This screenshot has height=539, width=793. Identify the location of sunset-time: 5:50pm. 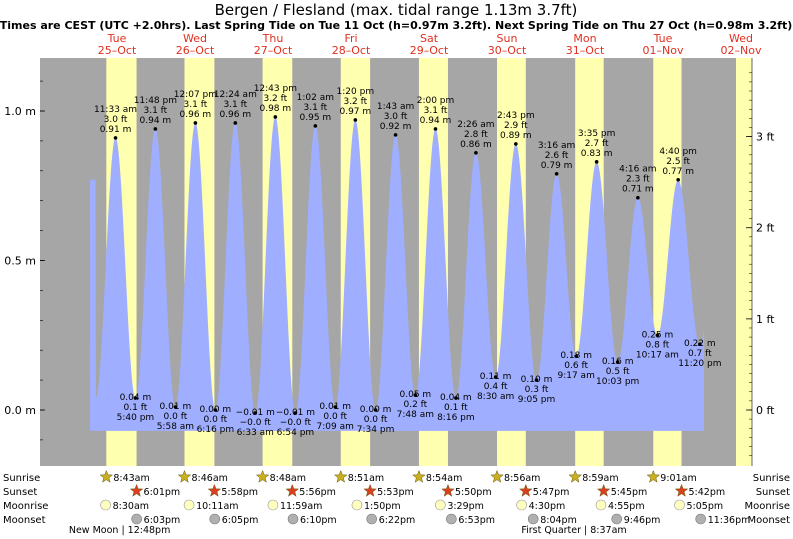
(473, 492).